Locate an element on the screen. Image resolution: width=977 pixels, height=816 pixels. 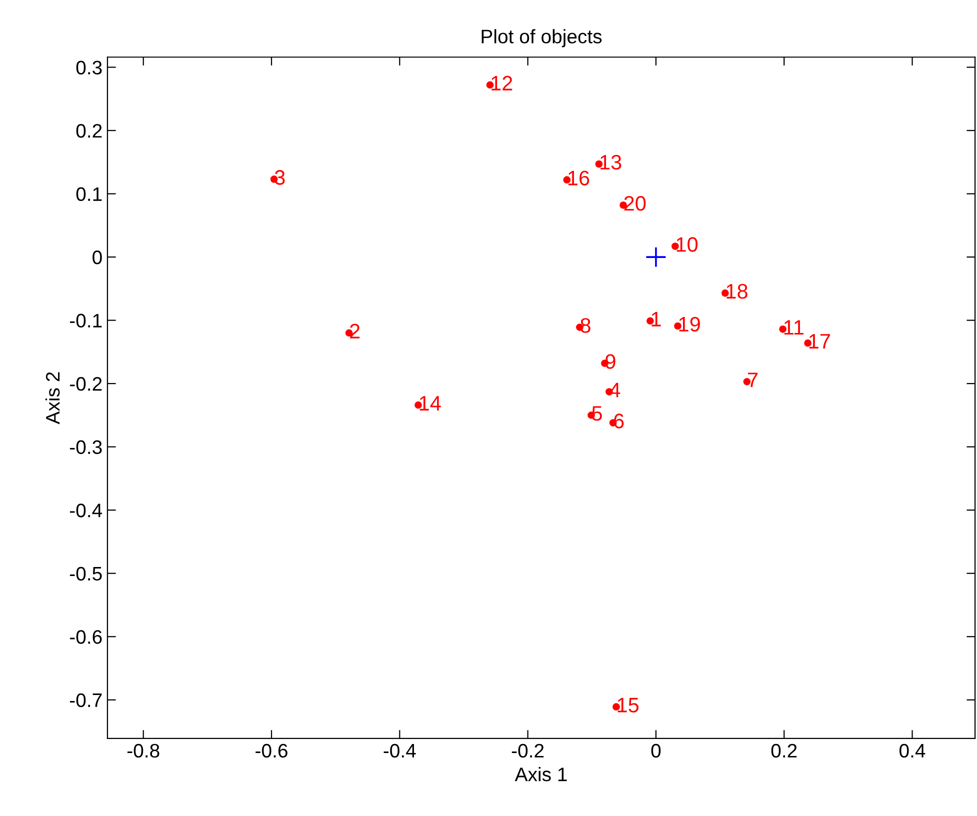
x-tick-label: -0.8 is located at coordinates (143, 751).